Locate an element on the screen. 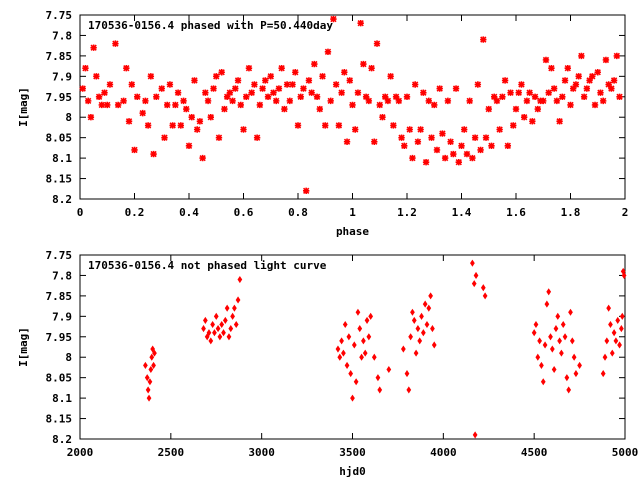  x-tick-label: 1.4 is located at coordinates (462, 212).